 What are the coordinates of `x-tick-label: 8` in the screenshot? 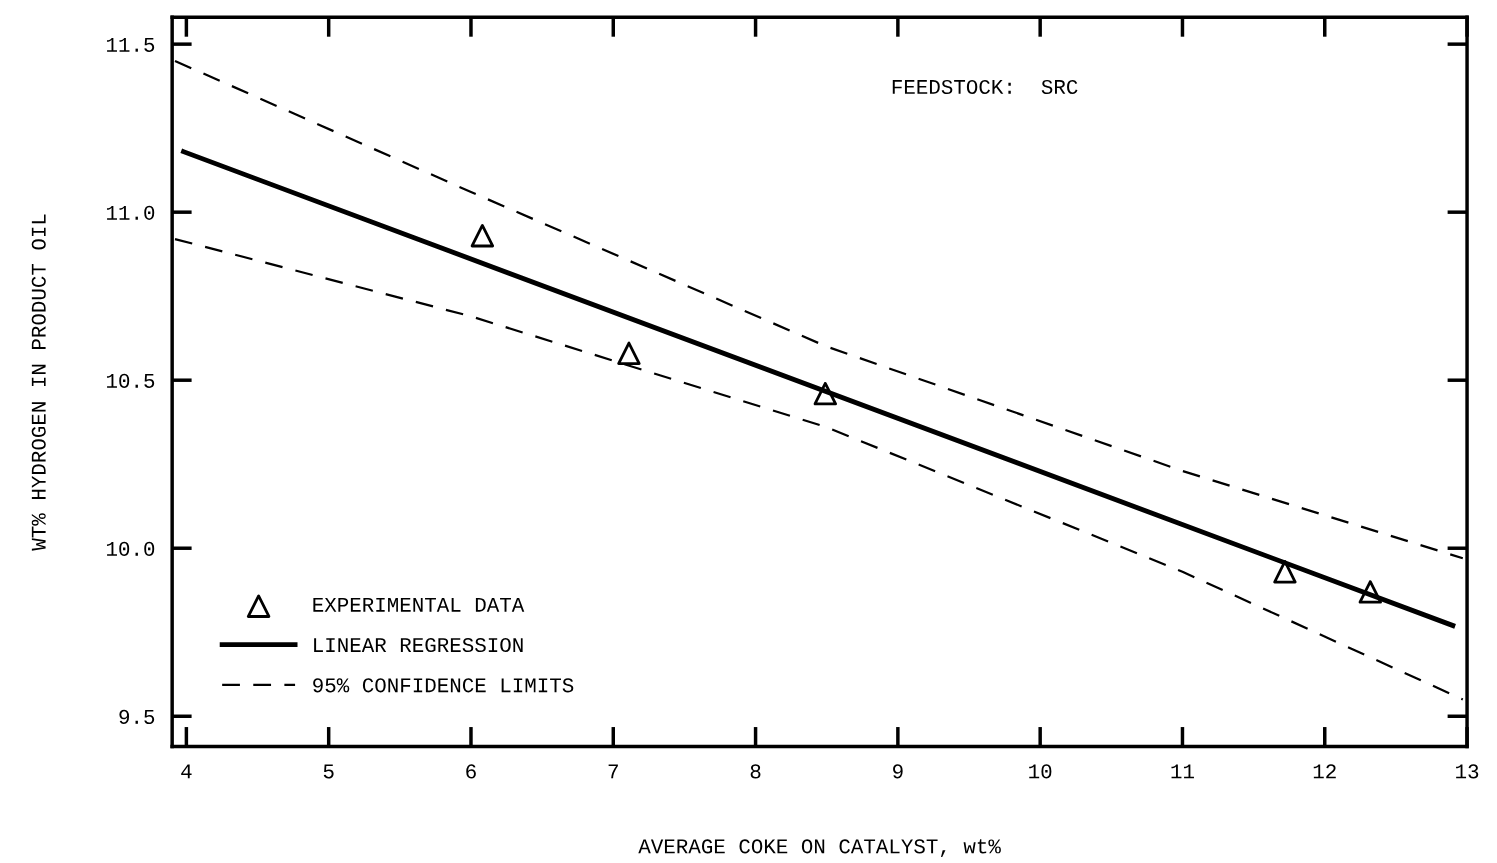 It's located at (755, 771).